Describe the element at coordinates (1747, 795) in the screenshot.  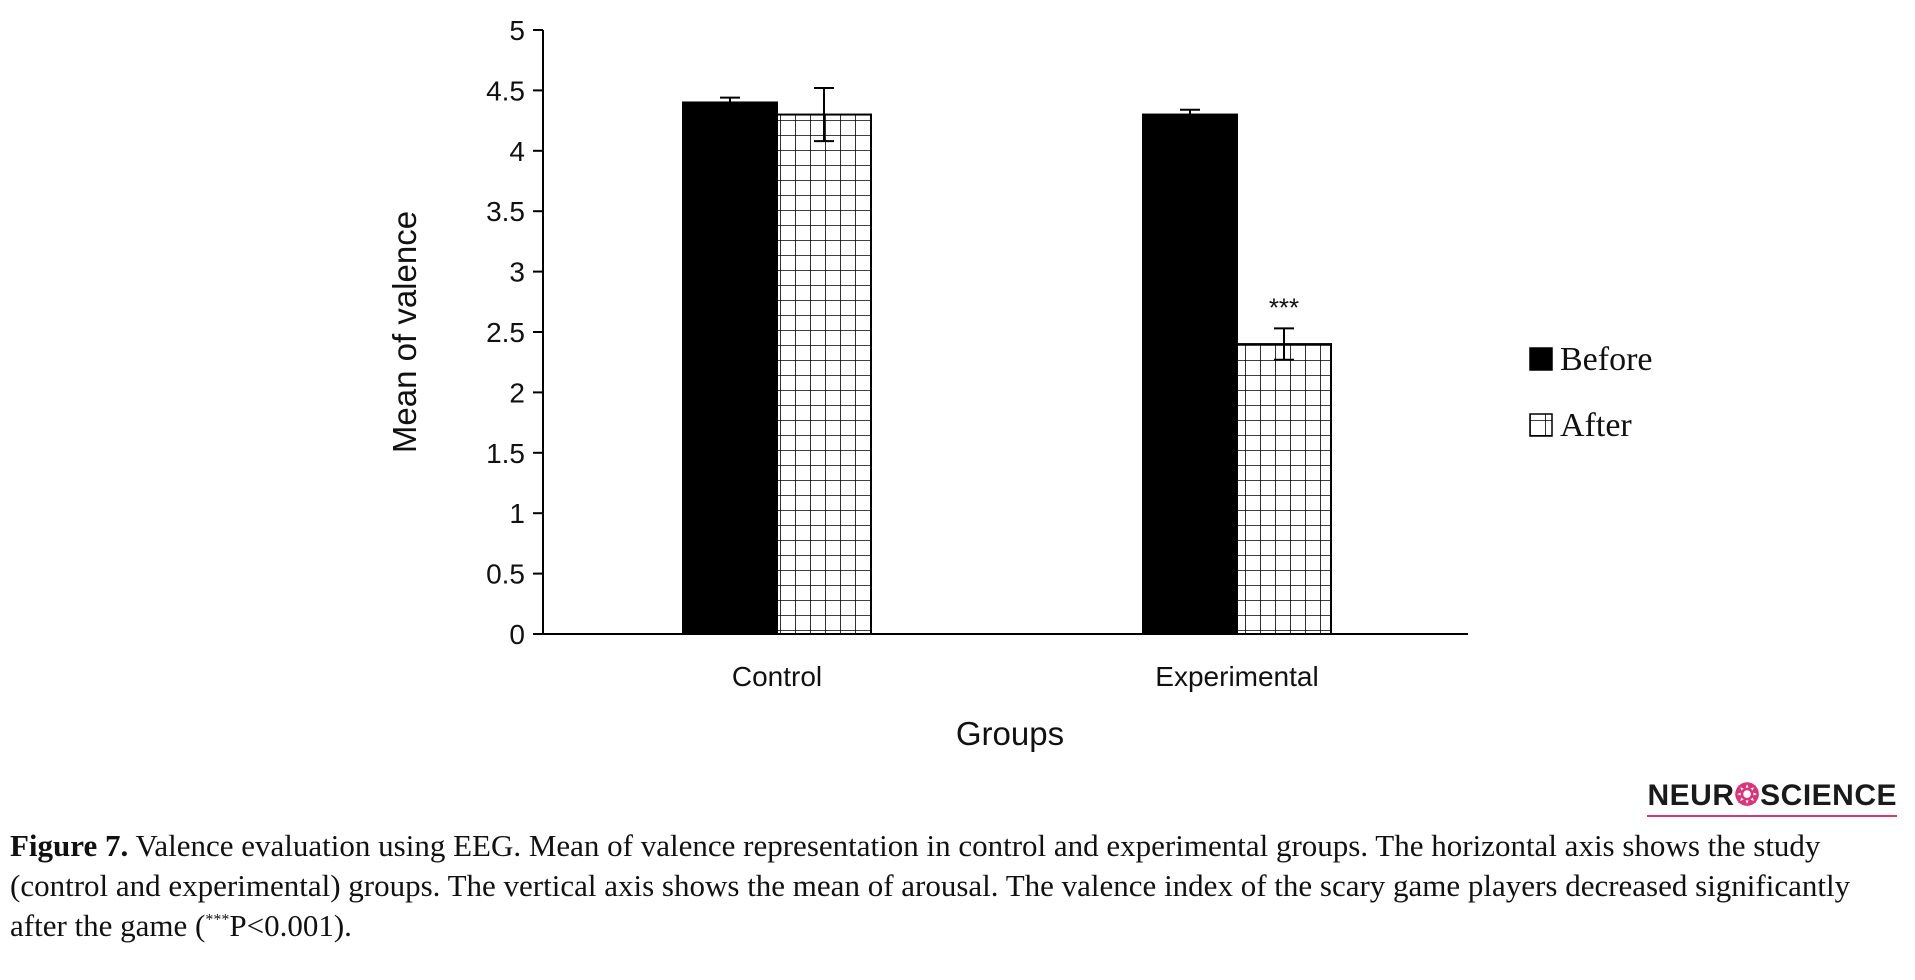
I see `logo-o-icon: ❂` at that location.